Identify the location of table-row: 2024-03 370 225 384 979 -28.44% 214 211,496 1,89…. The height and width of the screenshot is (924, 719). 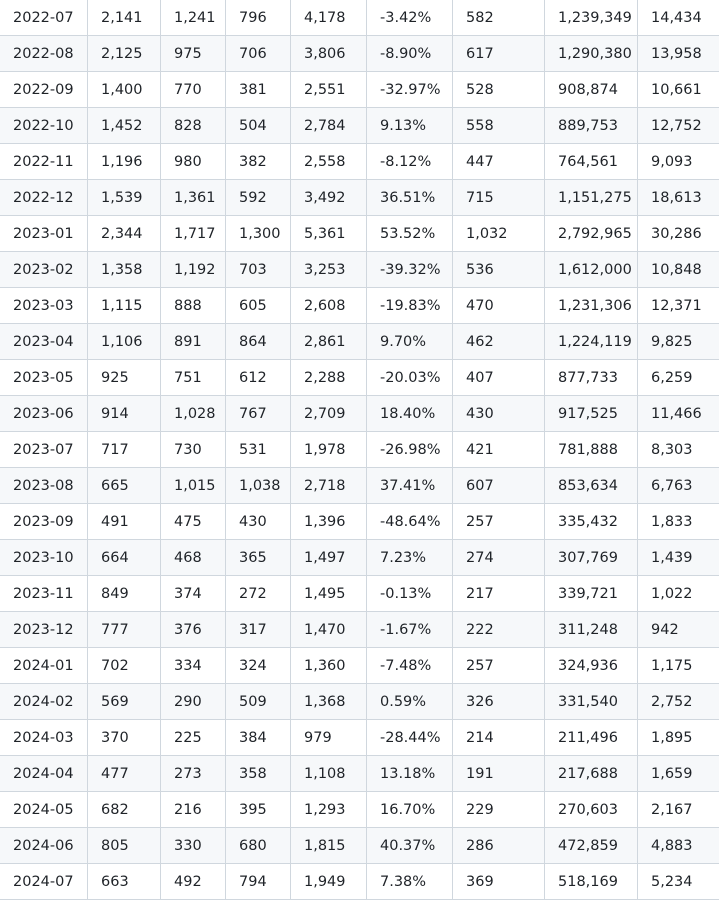
(359, 737).